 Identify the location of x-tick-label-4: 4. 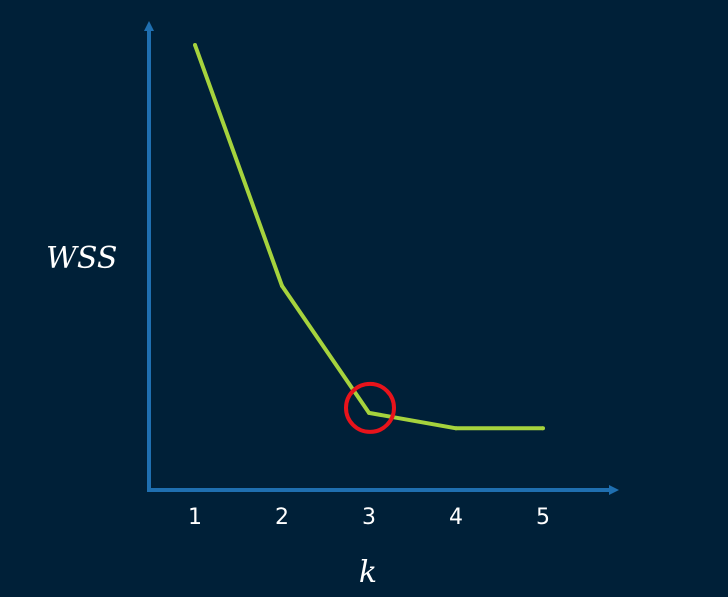
(456, 517).